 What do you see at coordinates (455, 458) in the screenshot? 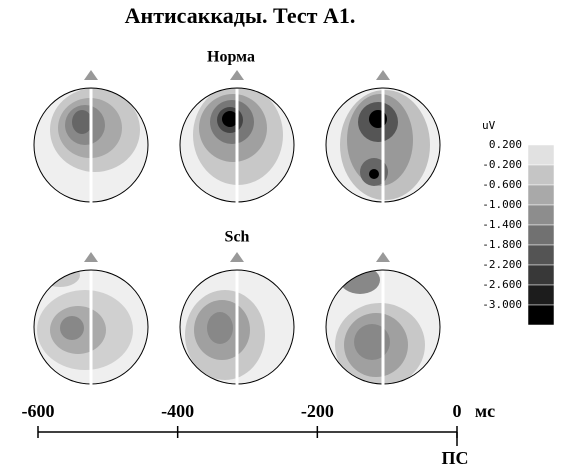
I see `event-label: ПС` at bounding box center [455, 458].